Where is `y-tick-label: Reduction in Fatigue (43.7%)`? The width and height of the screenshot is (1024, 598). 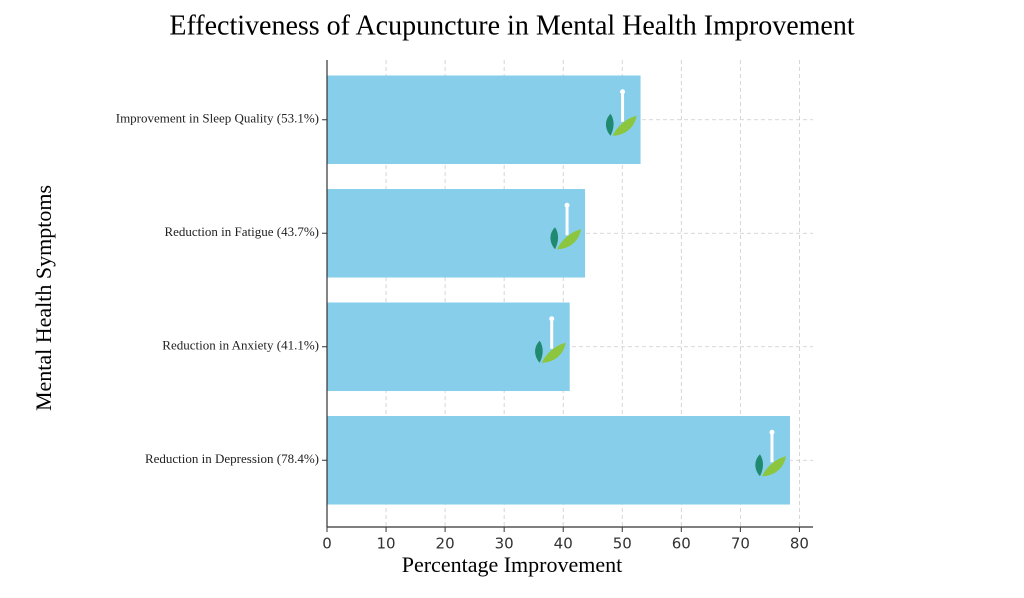
y-tick-label: Reduction in Fatigue (43.7%) is located at coordinates (241, 231).